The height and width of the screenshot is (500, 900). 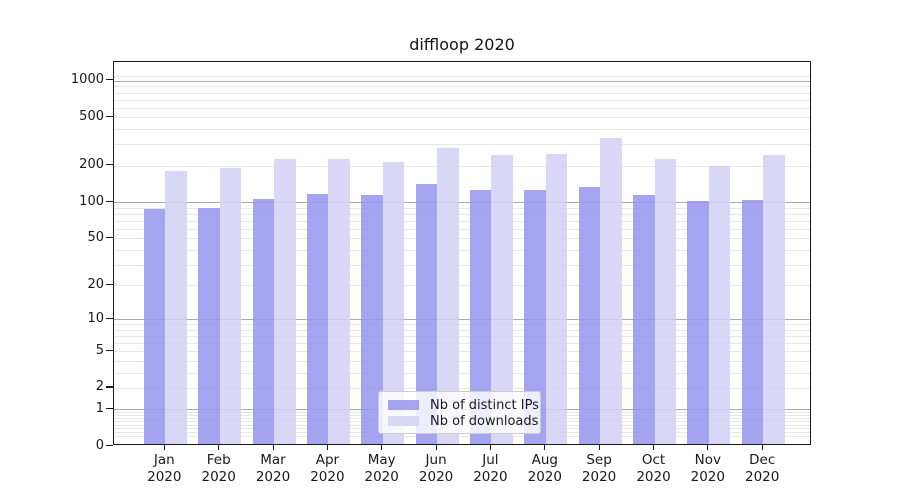 I want to click on bar-downloads-nov, so click(x=719, y=304).